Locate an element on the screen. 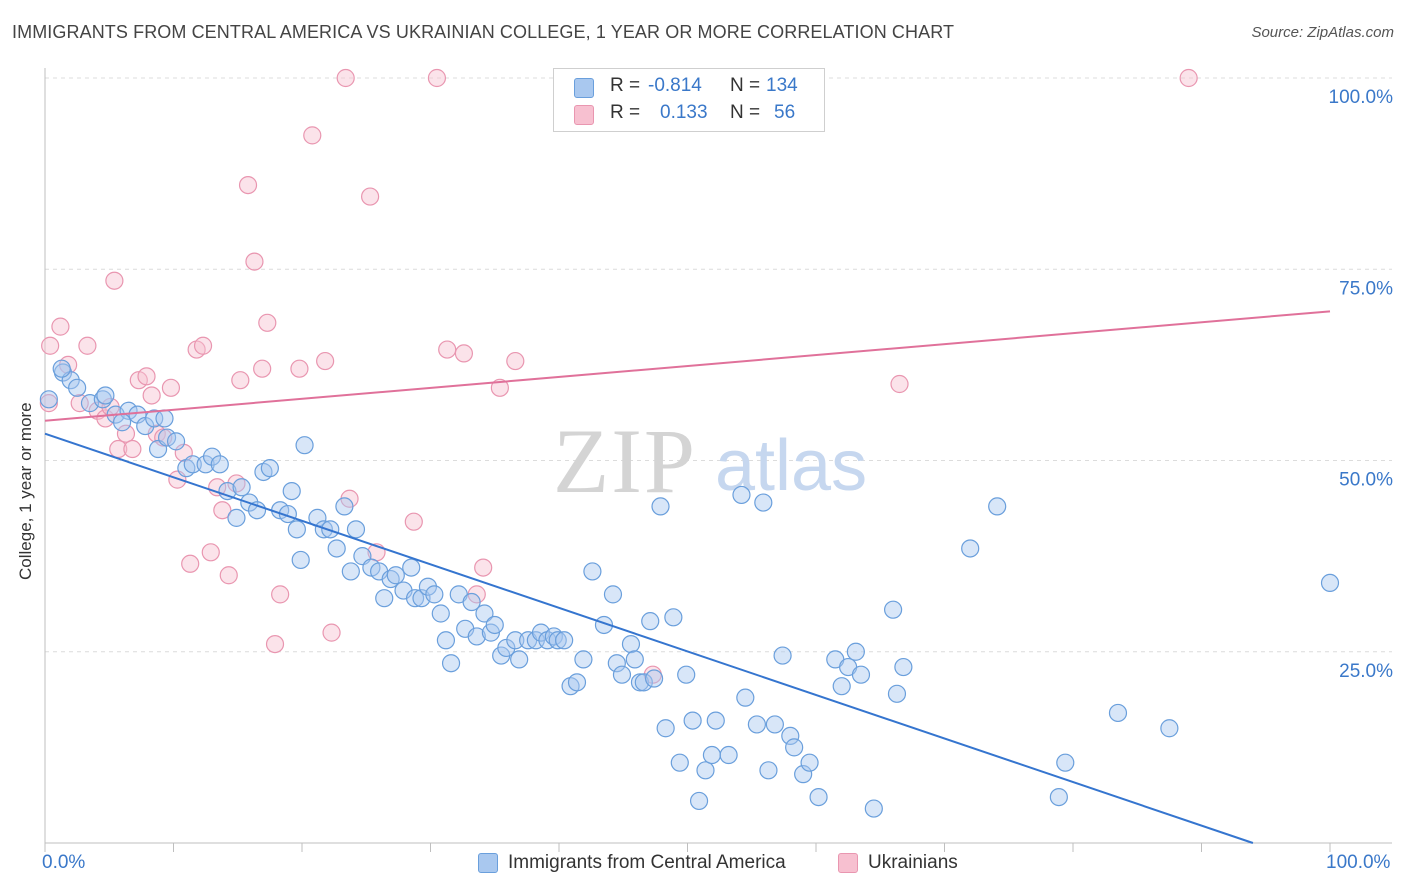 The image size is (1406, 892). y-tick-labels: 25.0% 50.0% 75.0% 100.0% is located at coordinates (1361, 384).